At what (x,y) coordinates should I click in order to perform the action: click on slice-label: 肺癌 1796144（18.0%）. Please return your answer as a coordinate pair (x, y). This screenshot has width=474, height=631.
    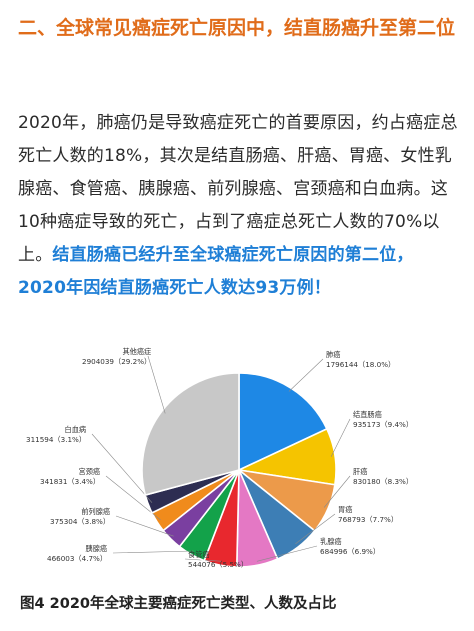
    Looking at the image, I should click on (360, 360).